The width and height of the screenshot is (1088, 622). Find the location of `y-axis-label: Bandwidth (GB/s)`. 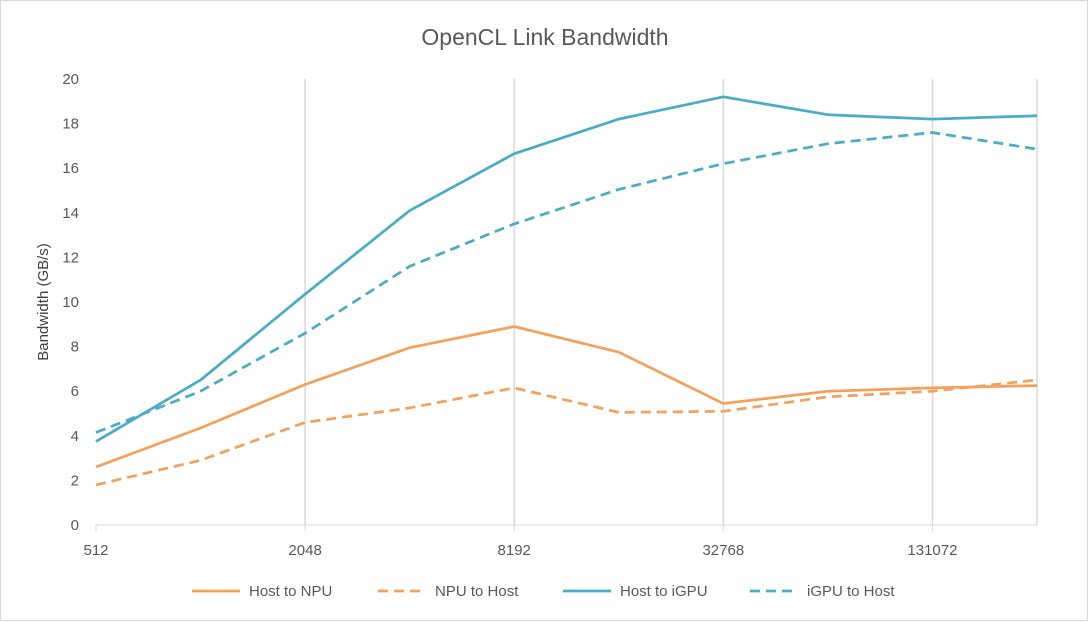

y-axis-label: Bandwidth (GB/s) is located at coordinates (43, 302).